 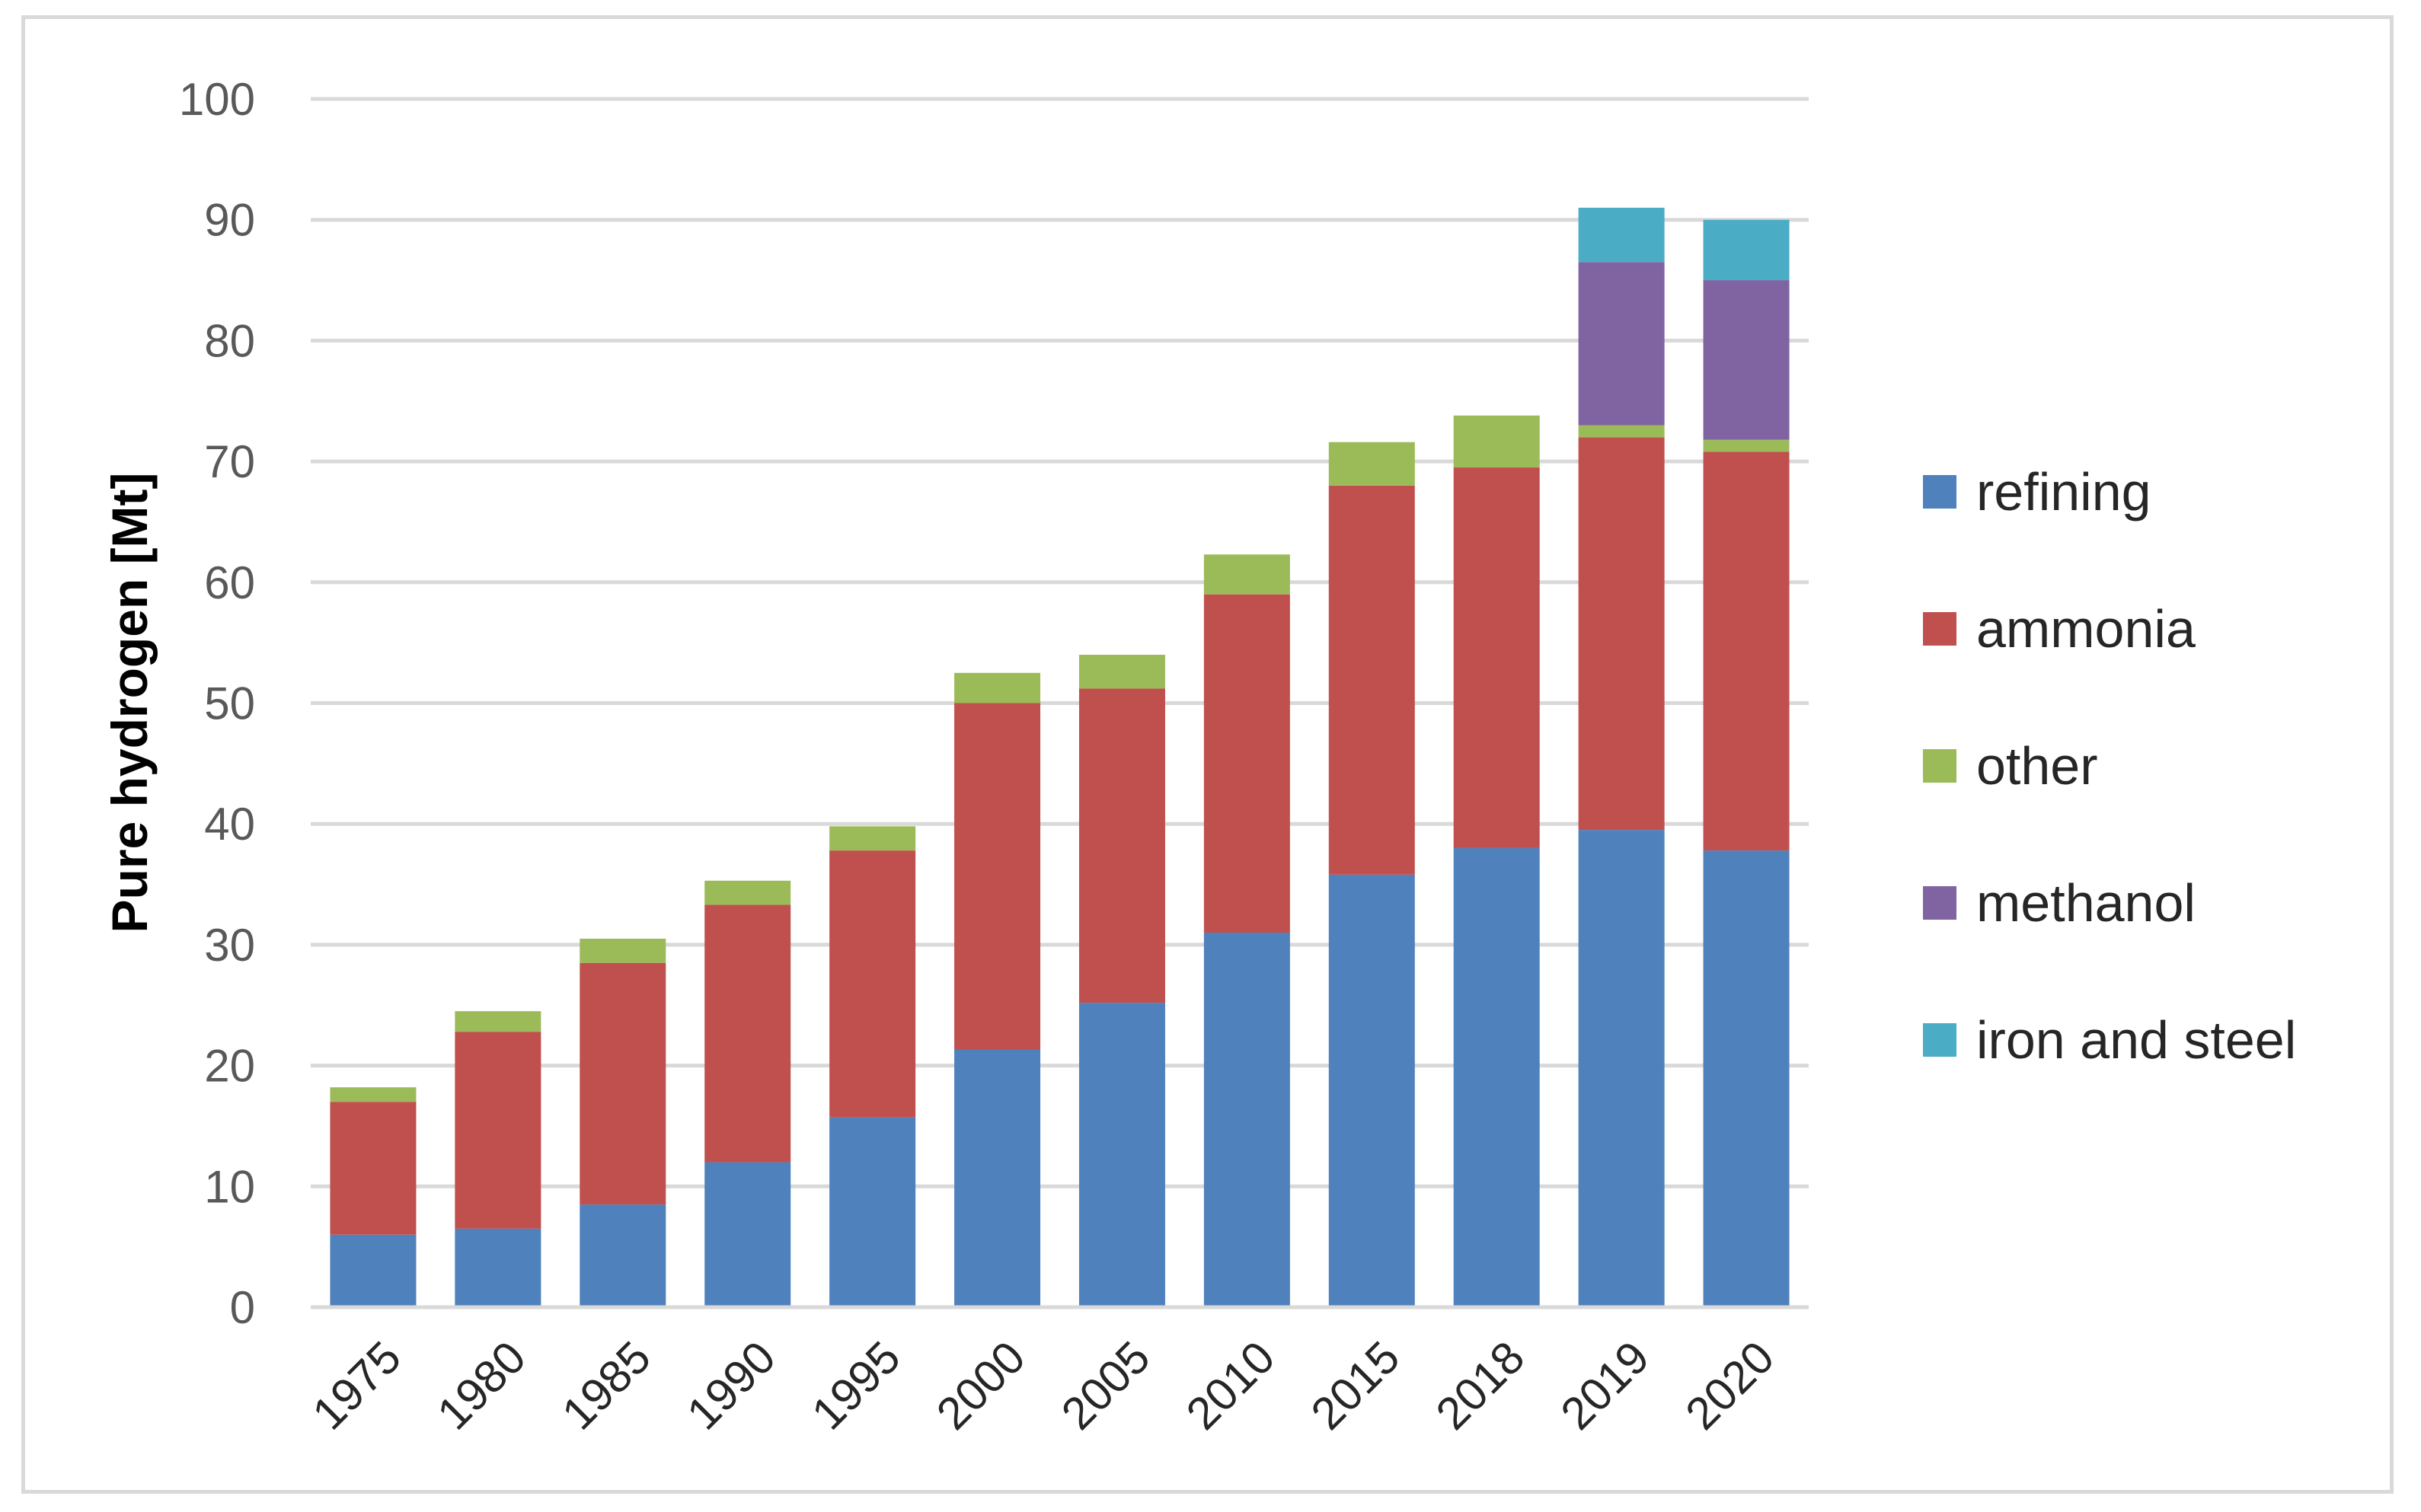 I want to click on x-tick-label: 2005, so click(x=1106, y=1386).